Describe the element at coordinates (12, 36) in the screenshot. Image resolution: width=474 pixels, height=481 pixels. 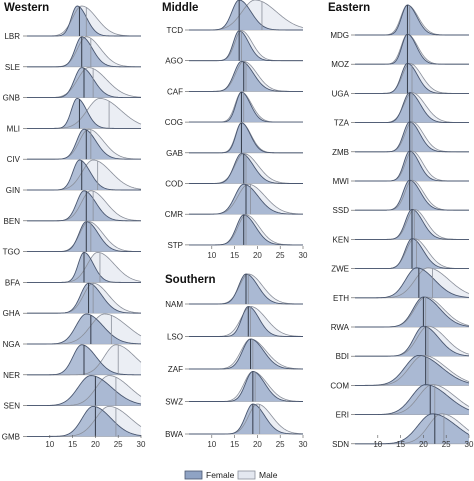
I see `country-label-LBR: LBR` at that location.